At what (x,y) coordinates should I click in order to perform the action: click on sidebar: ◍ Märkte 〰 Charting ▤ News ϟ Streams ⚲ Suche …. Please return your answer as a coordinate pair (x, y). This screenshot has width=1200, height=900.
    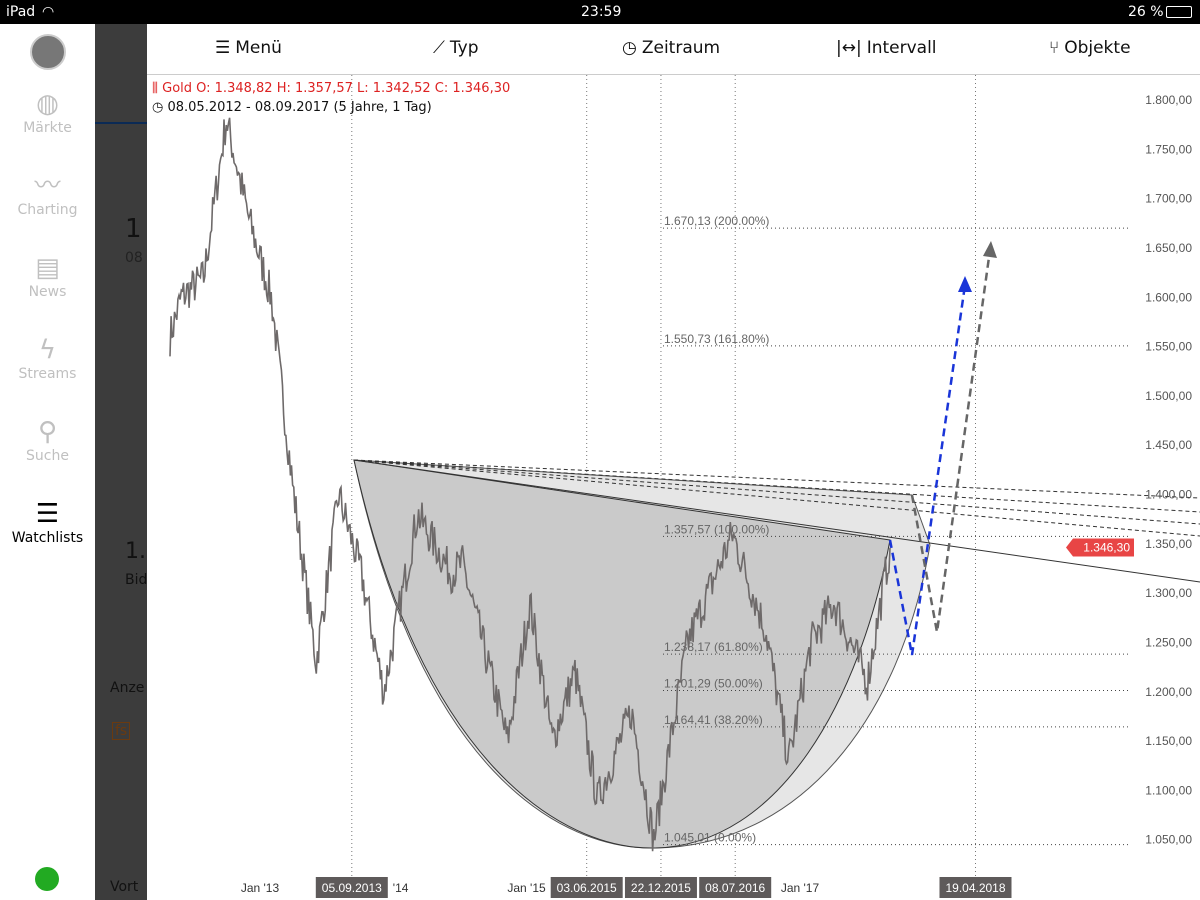
    Looking at the image, I should click on (47, 462).